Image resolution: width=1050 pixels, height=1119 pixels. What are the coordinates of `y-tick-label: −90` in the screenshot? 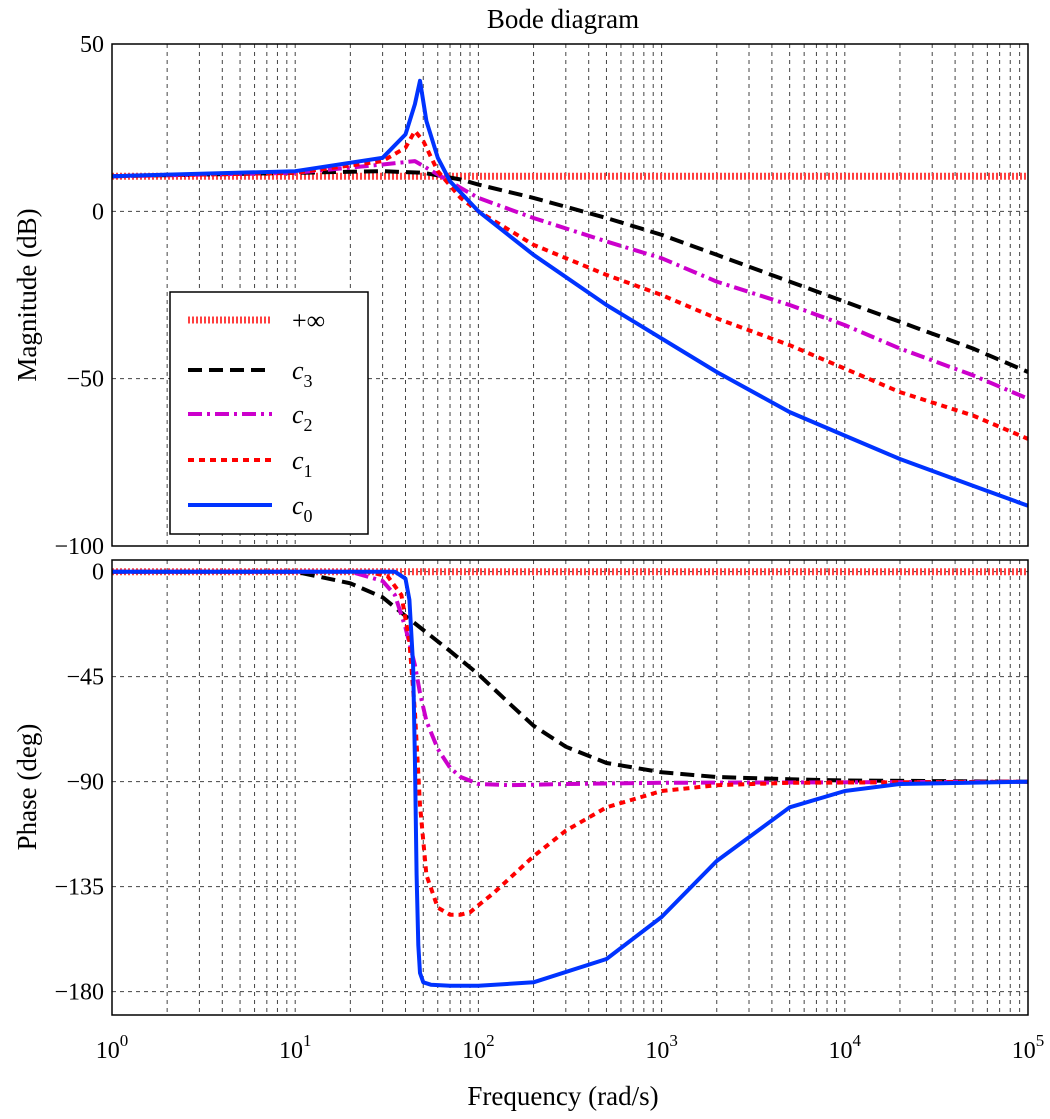 It's located at (85, 783).